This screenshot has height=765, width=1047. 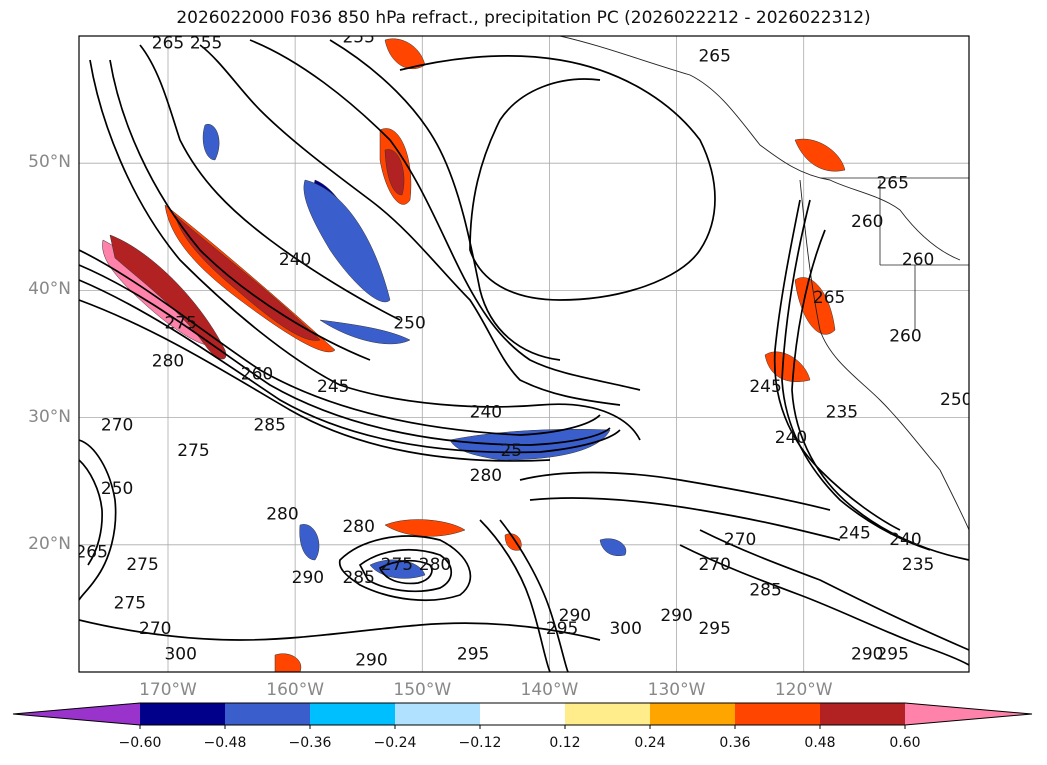 I want to click on colorbar-label: 0.12, so click(x=565, y=743).